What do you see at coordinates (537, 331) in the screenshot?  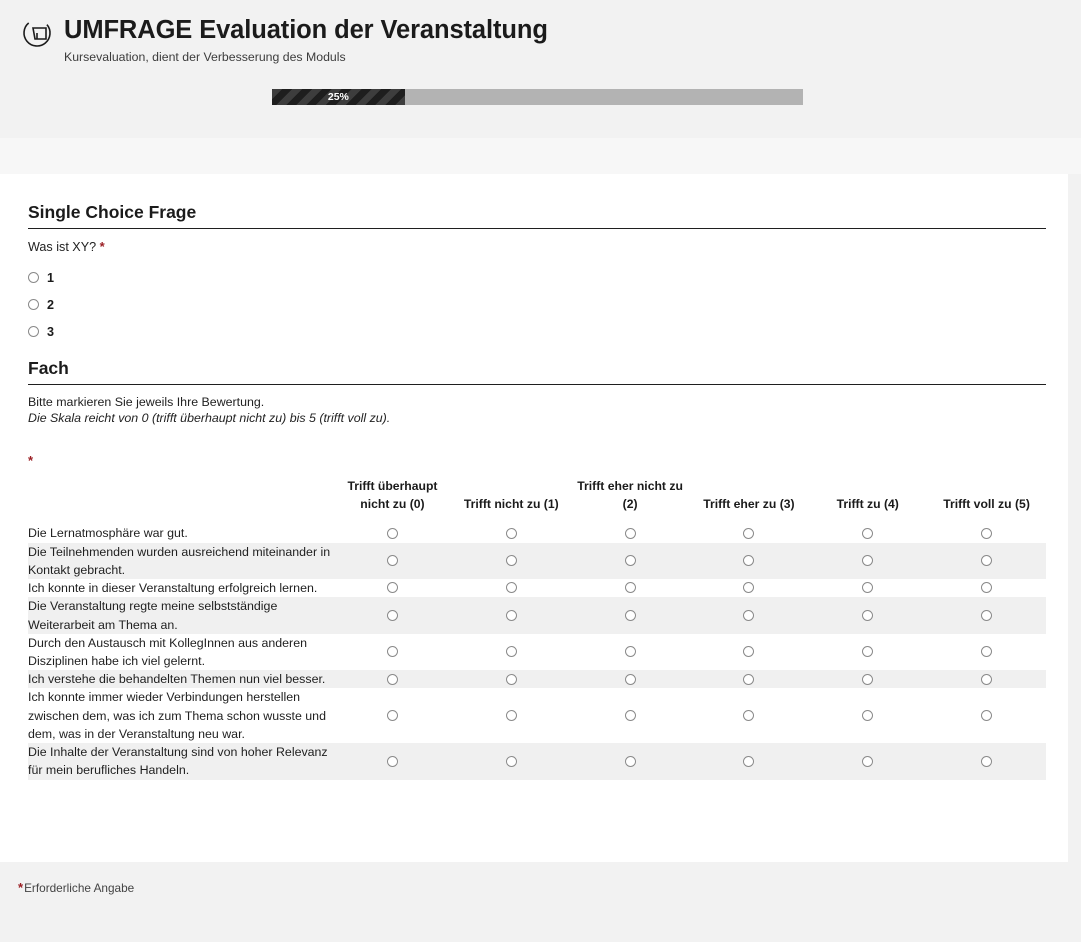 I see `radio-option-3: 3` at bounding box center [537, 331].